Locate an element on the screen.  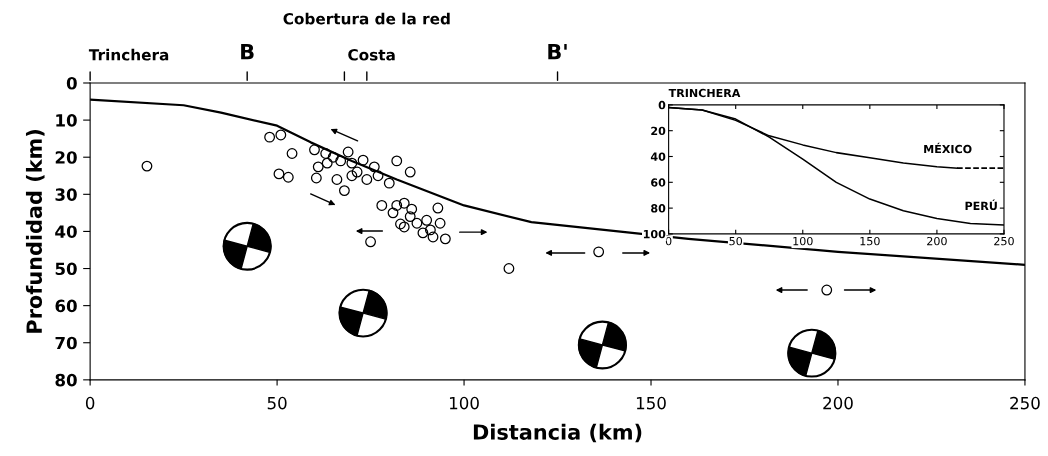
x-tick-label: 0 is located at coordinates (90, 403).